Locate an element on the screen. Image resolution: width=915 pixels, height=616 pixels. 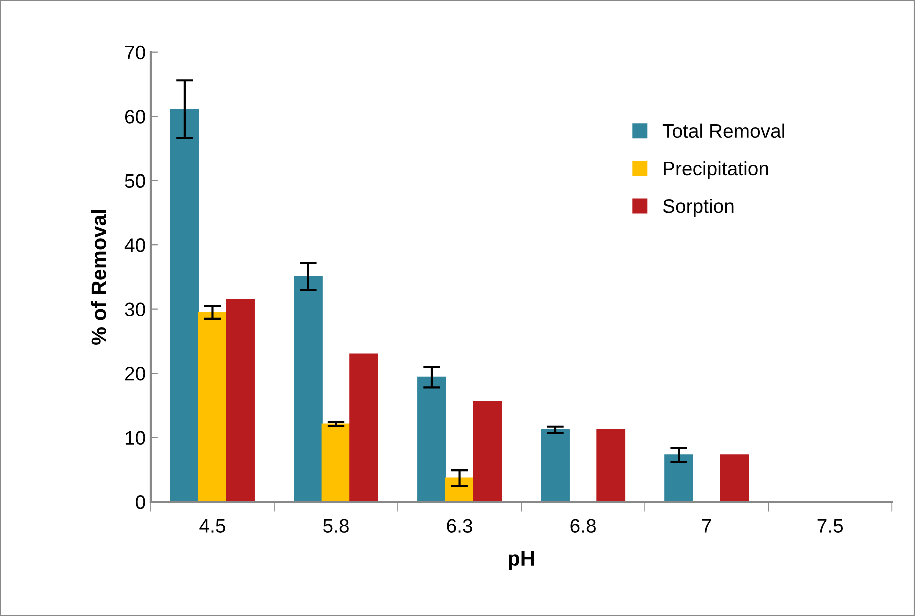
x-tick-label: 4.5 is located at coordinates (213, 526).